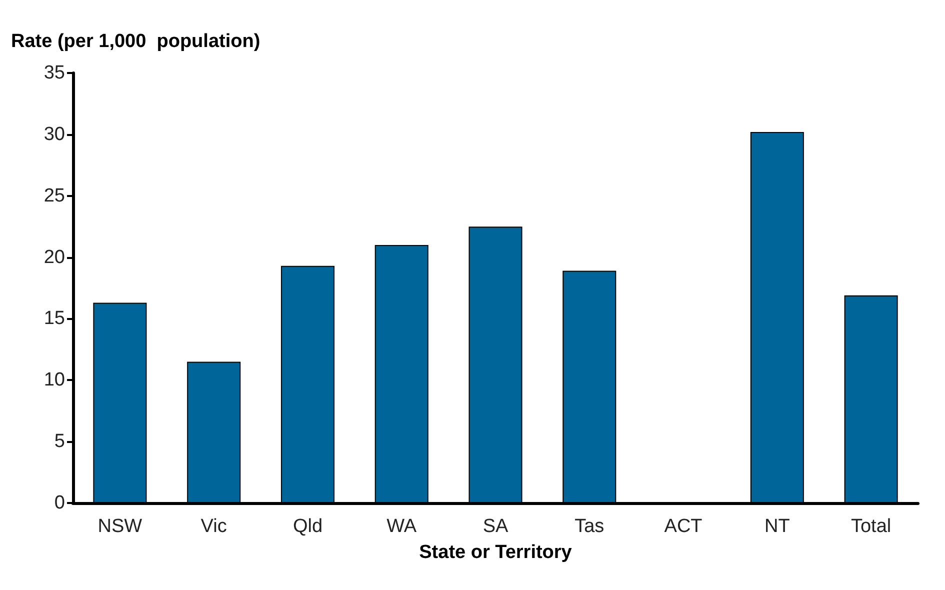 The width and height of the screenshot is (945, 590). I want to click on y-axis-title: Rate (per 1,000 population), so click(135, 41).